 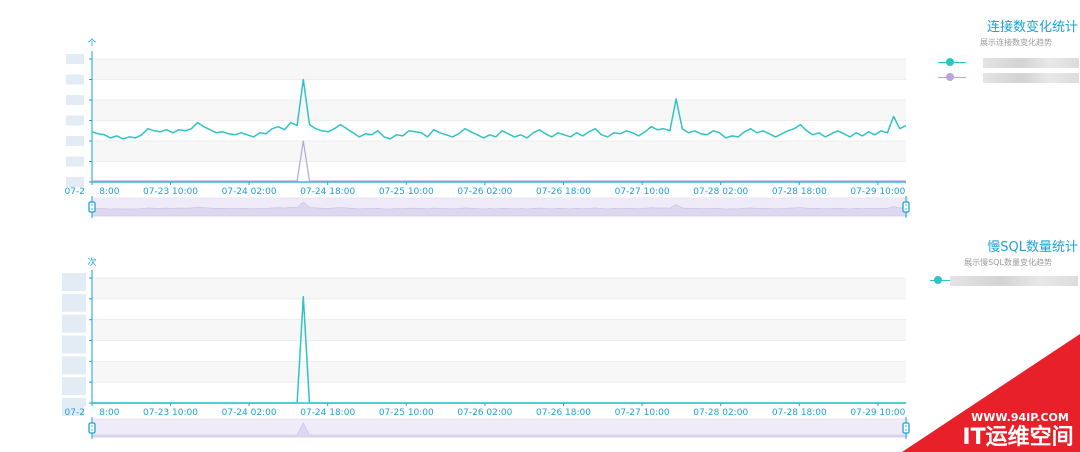 I want to click on connections-legend-title: 连接数变化统计, so click(x=1032, y=27).